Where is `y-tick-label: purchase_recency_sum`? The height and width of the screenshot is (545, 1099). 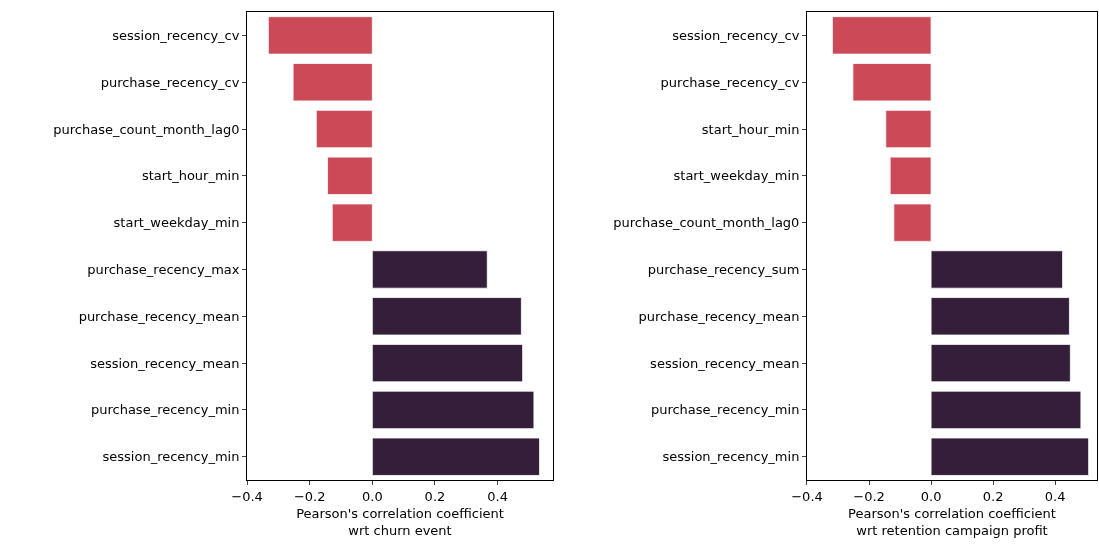 y-tick-label: purchase_recency_sum is located at coordinates (723, 270).